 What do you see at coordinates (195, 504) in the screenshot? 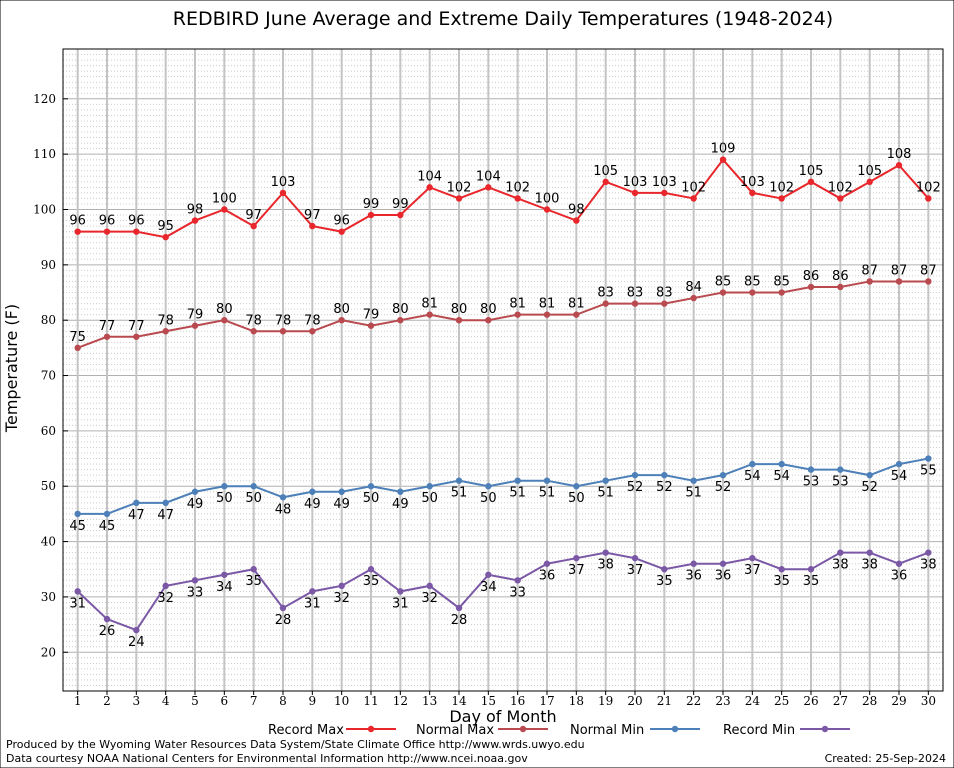
I see `data-label: 49` at bounding box center [195, 504].